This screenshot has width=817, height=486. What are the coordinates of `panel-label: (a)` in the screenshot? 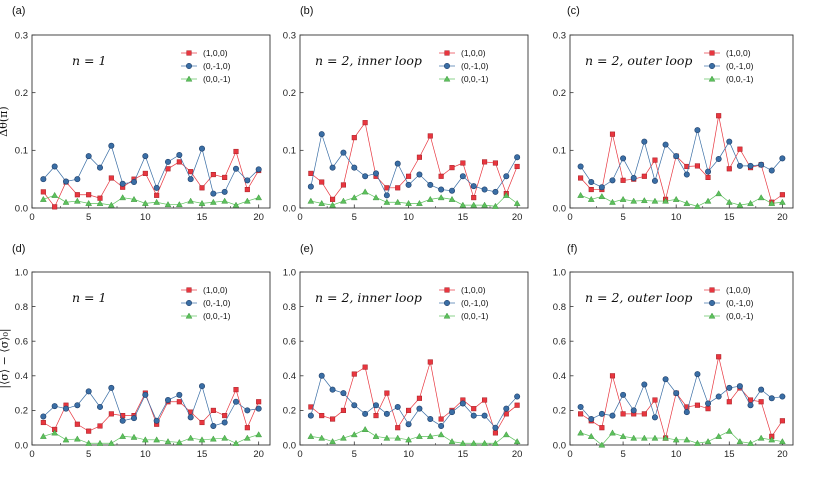 It's located at (18, 11).